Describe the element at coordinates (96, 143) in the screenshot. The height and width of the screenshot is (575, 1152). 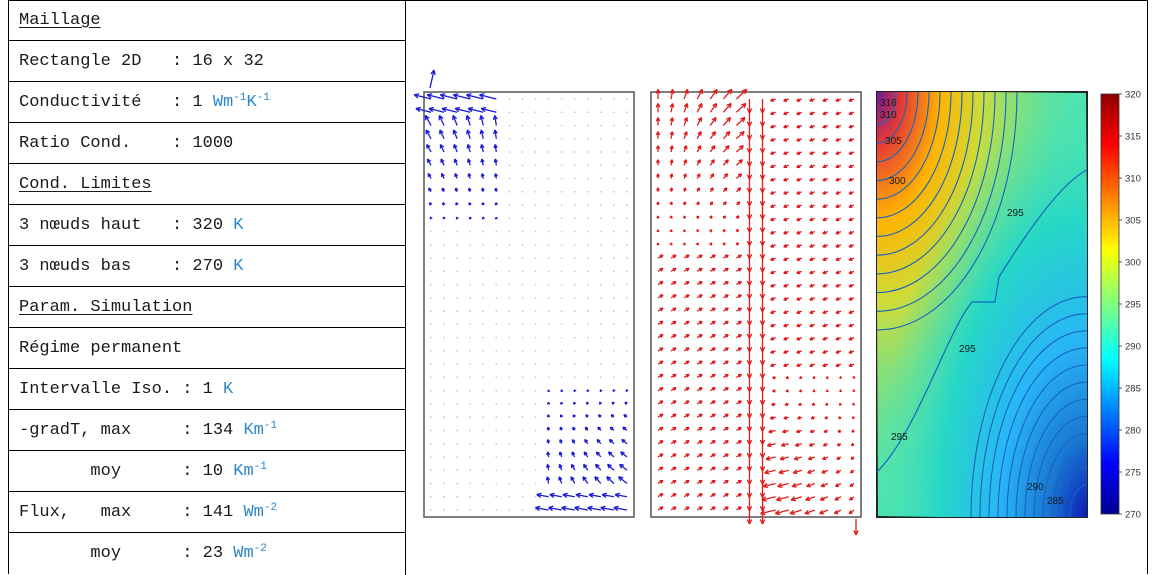
I see `parameter-label: Ratio Cond.` at that location.